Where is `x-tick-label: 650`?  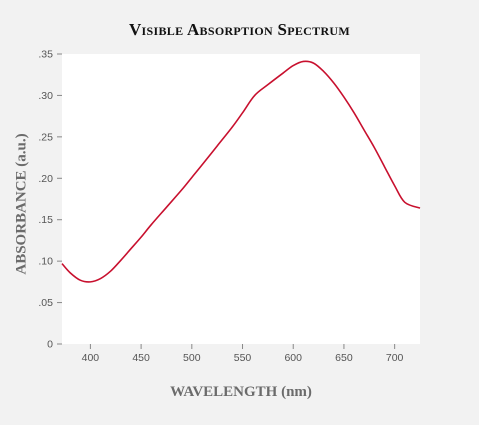
x-tick-label: 650 is located at coordinates (344, 358).